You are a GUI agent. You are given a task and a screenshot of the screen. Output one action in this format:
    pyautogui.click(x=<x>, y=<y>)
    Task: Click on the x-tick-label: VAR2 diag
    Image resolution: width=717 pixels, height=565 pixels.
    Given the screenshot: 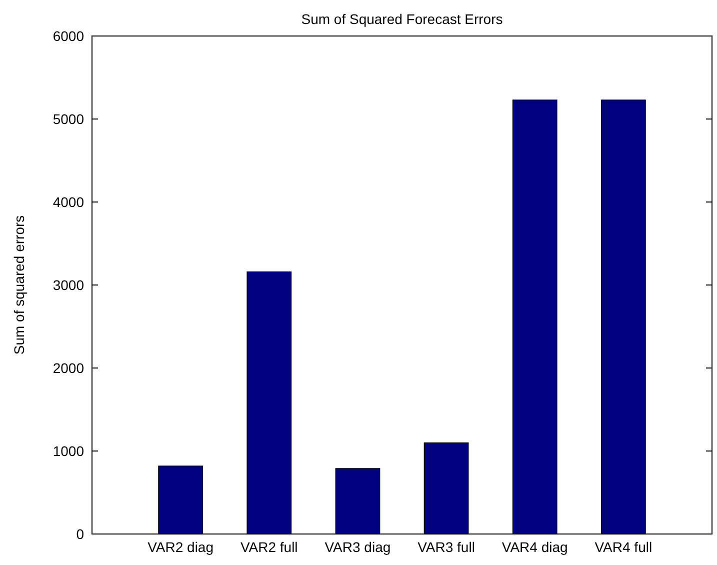 What is the action you would take?
    pyautogui.click(x=181, y=547)
    